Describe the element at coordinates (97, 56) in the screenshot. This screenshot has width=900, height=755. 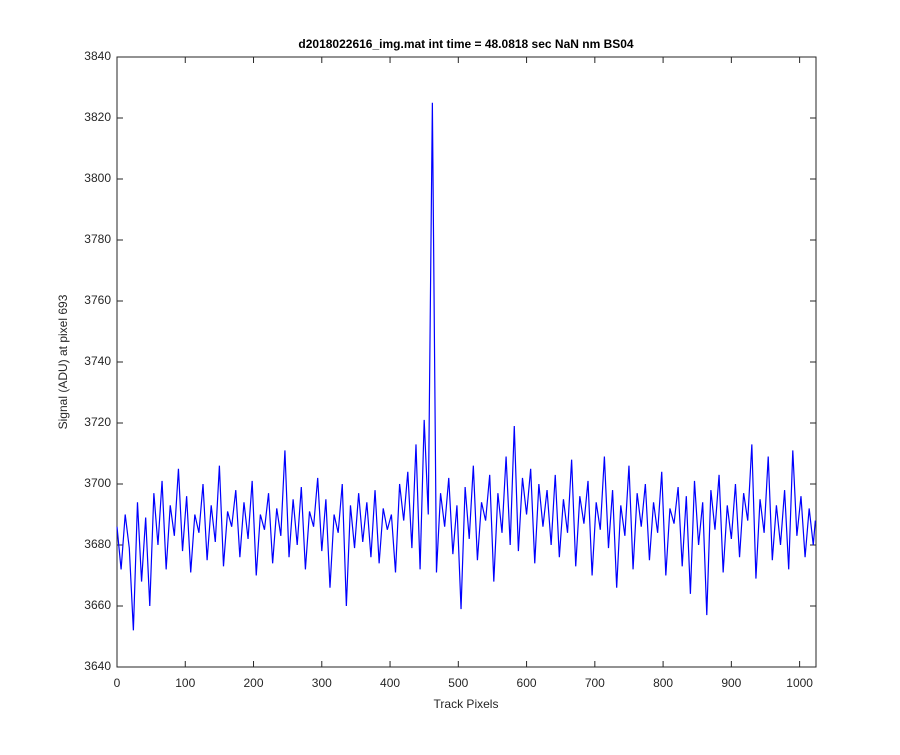
I see `y-tick-label: 3840` at that location.